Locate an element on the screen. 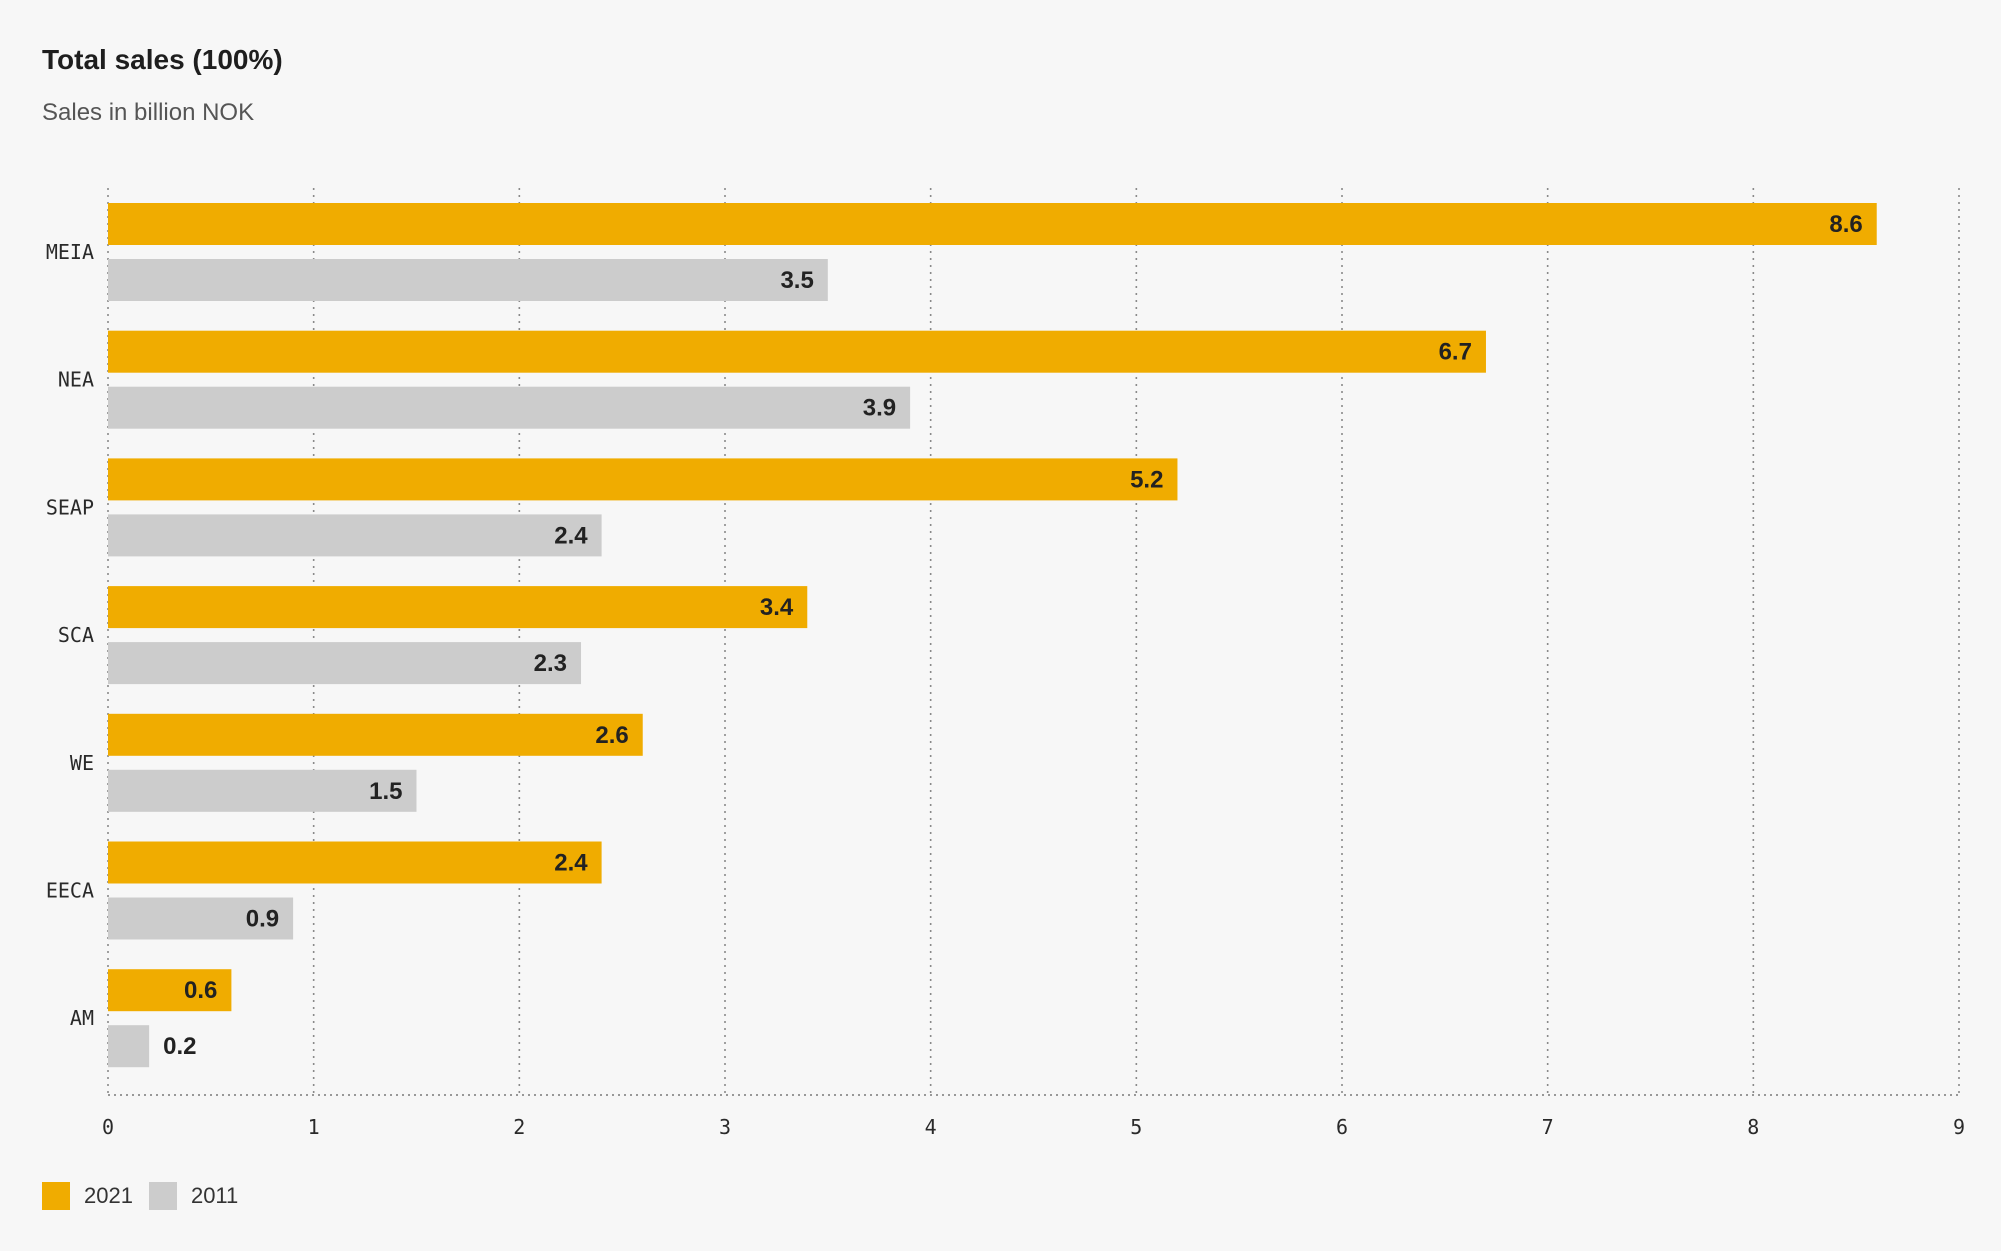  bar-2011-AM is located at coordinates (129, 1046).